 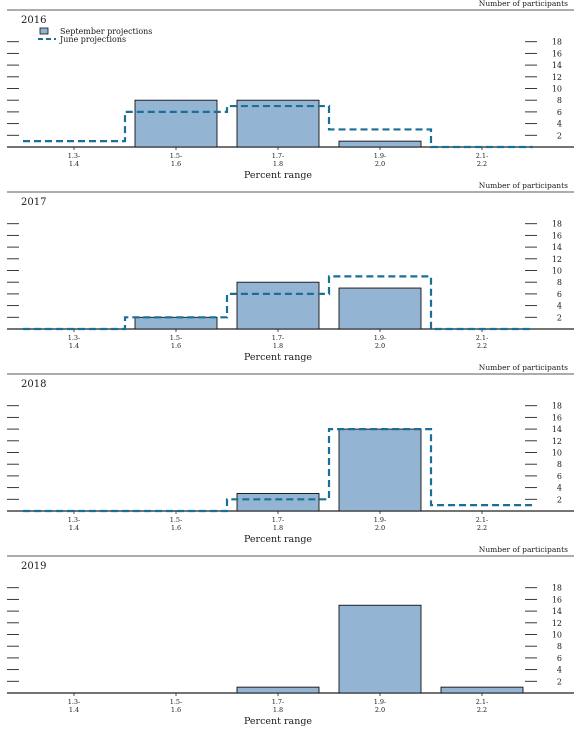 I want to click on legend-swatch-september, so click(x=44, y=31).